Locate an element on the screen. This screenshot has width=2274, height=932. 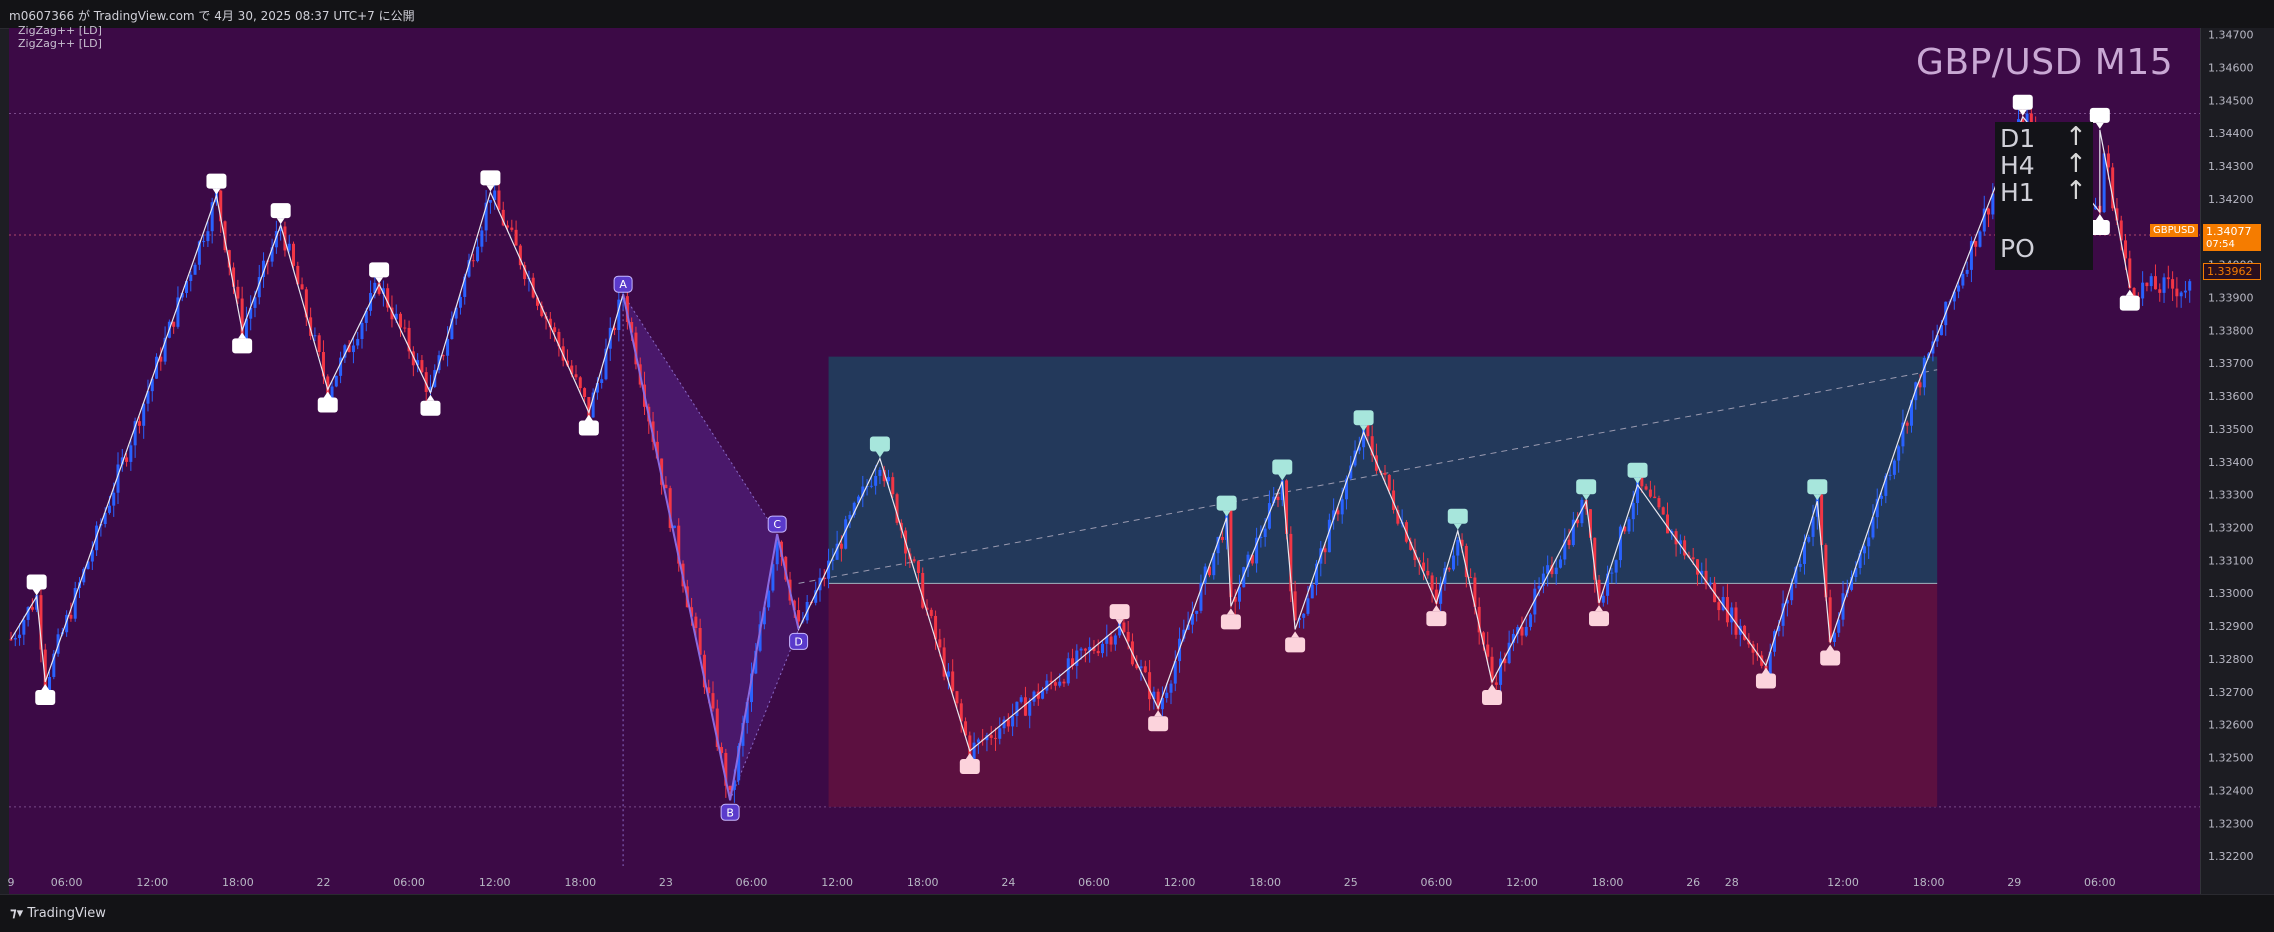
time-tick-label: 28 is located at coordinates (1732, 882).